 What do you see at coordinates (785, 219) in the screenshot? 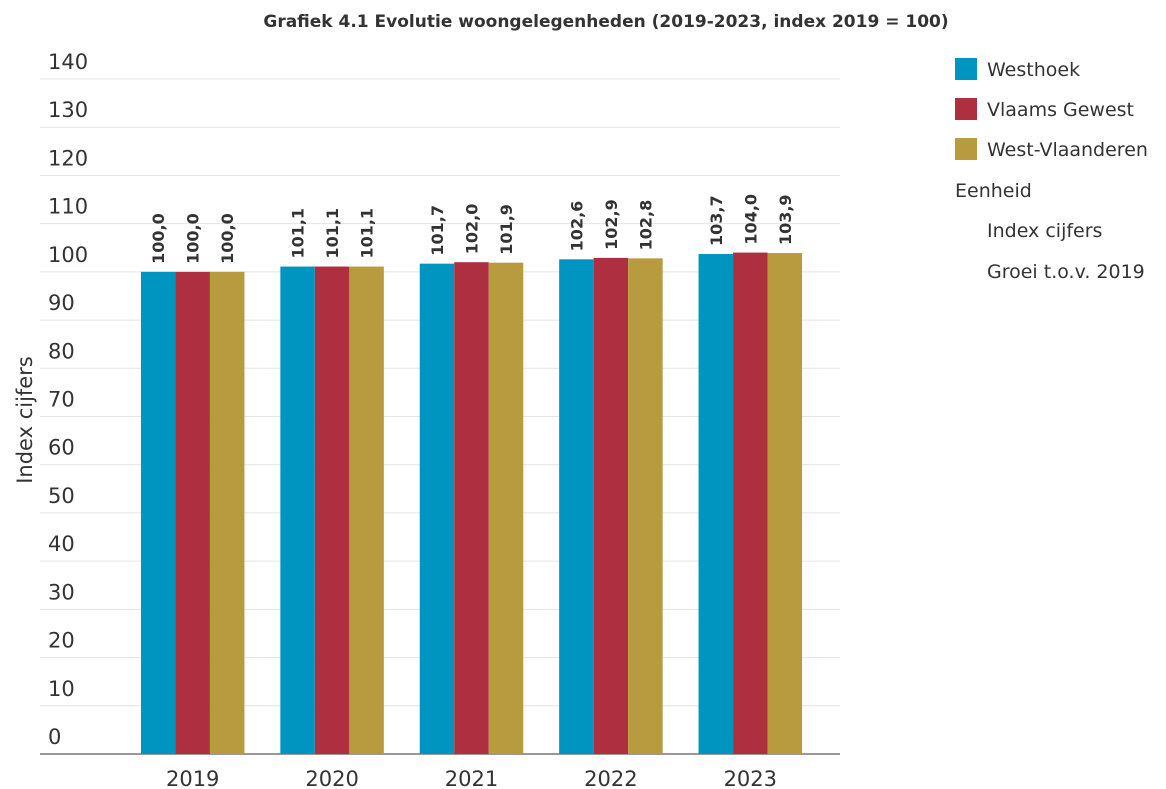
I see `data-label: 103,9` at bounding box center [785, 219].